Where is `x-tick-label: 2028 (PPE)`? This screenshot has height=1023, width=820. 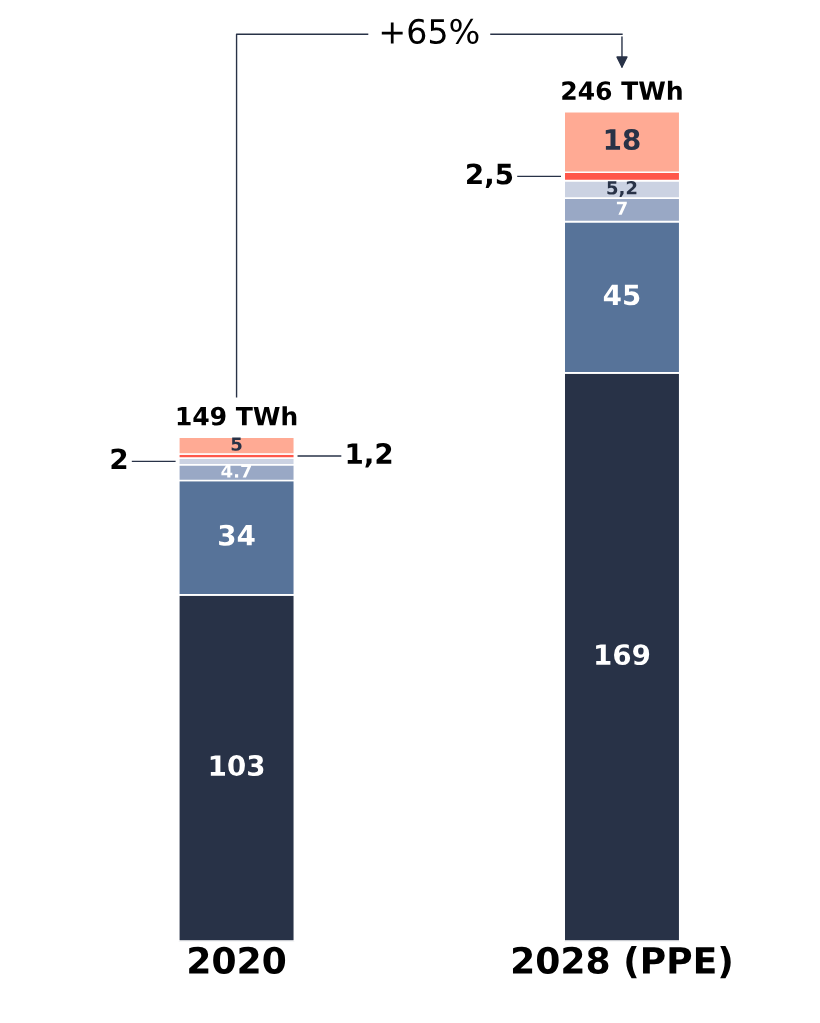
x-tick-label: 2028 (PPE) is located at coordinates (621, 962).